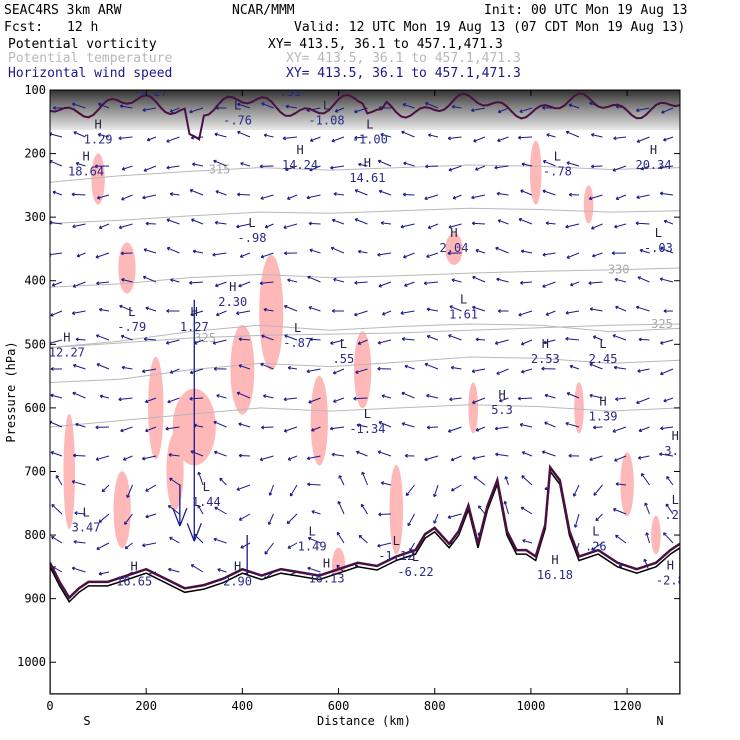  What do you see at coordinates (627, 706) in the screenshot?
I see `x-tick-label: 1200` at bounding box center [627, 706].